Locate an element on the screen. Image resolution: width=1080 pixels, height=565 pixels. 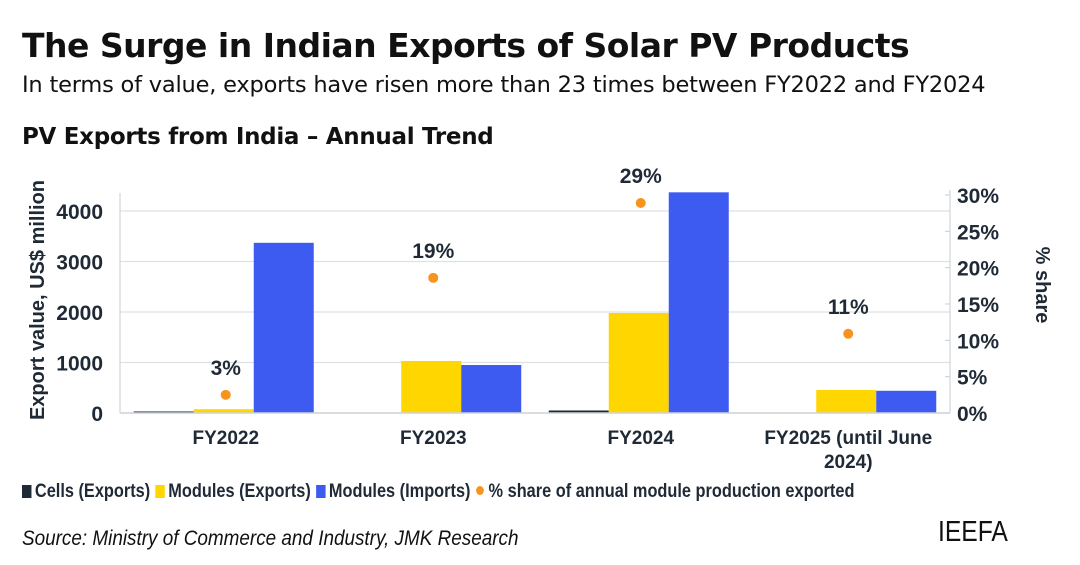
y2-axis-title: % share is located at coordinates (1042, 285).